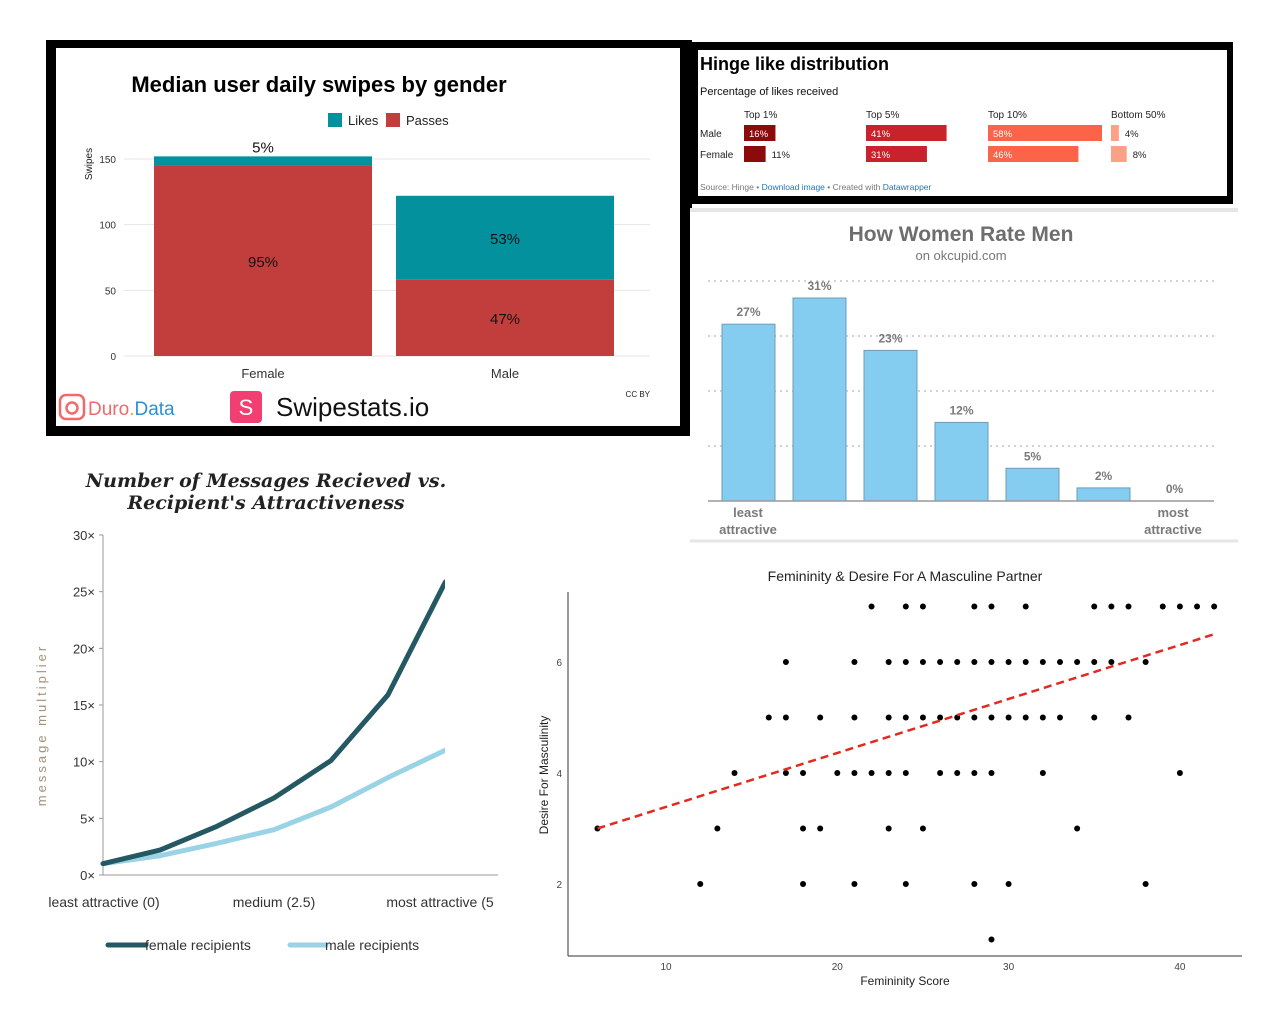  I want to click on messages-lines, so click(272, 723).